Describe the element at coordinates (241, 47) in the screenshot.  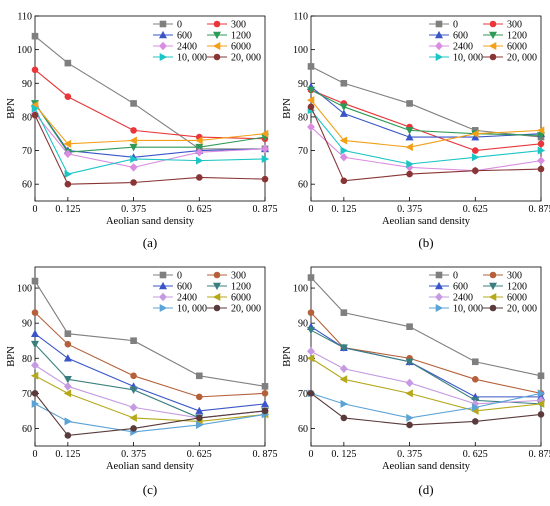
I see `legend-label: 6000` at that location.